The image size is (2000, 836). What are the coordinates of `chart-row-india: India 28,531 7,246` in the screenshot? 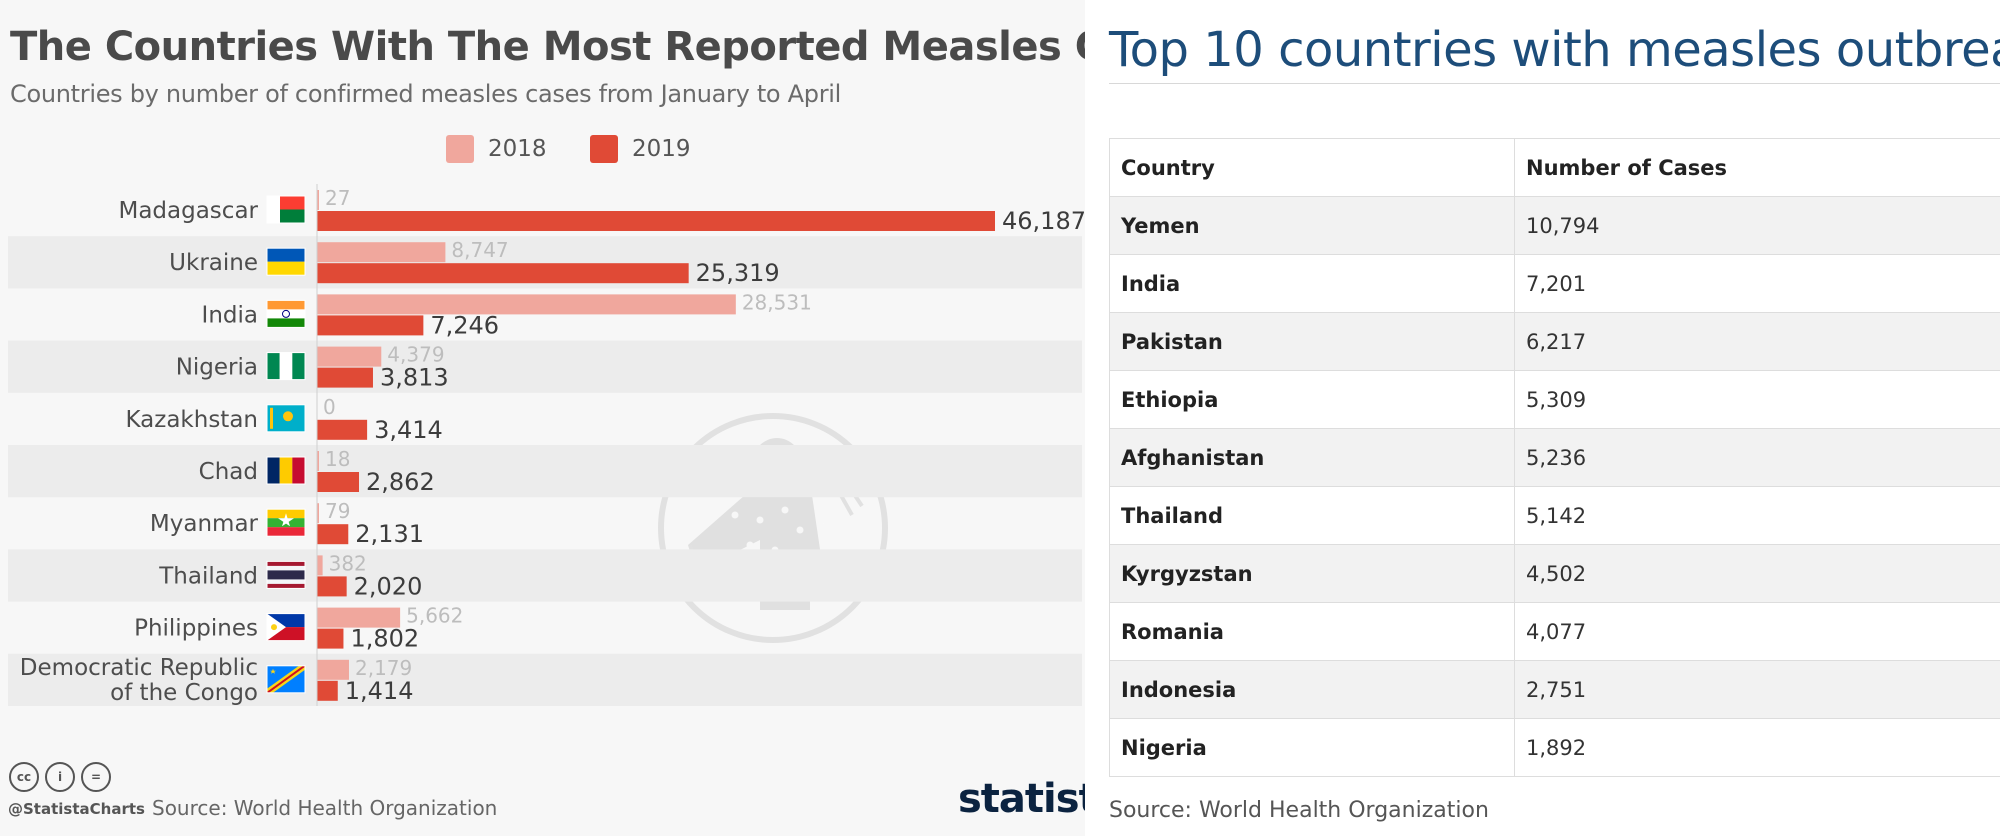 It's located at (507, 314).